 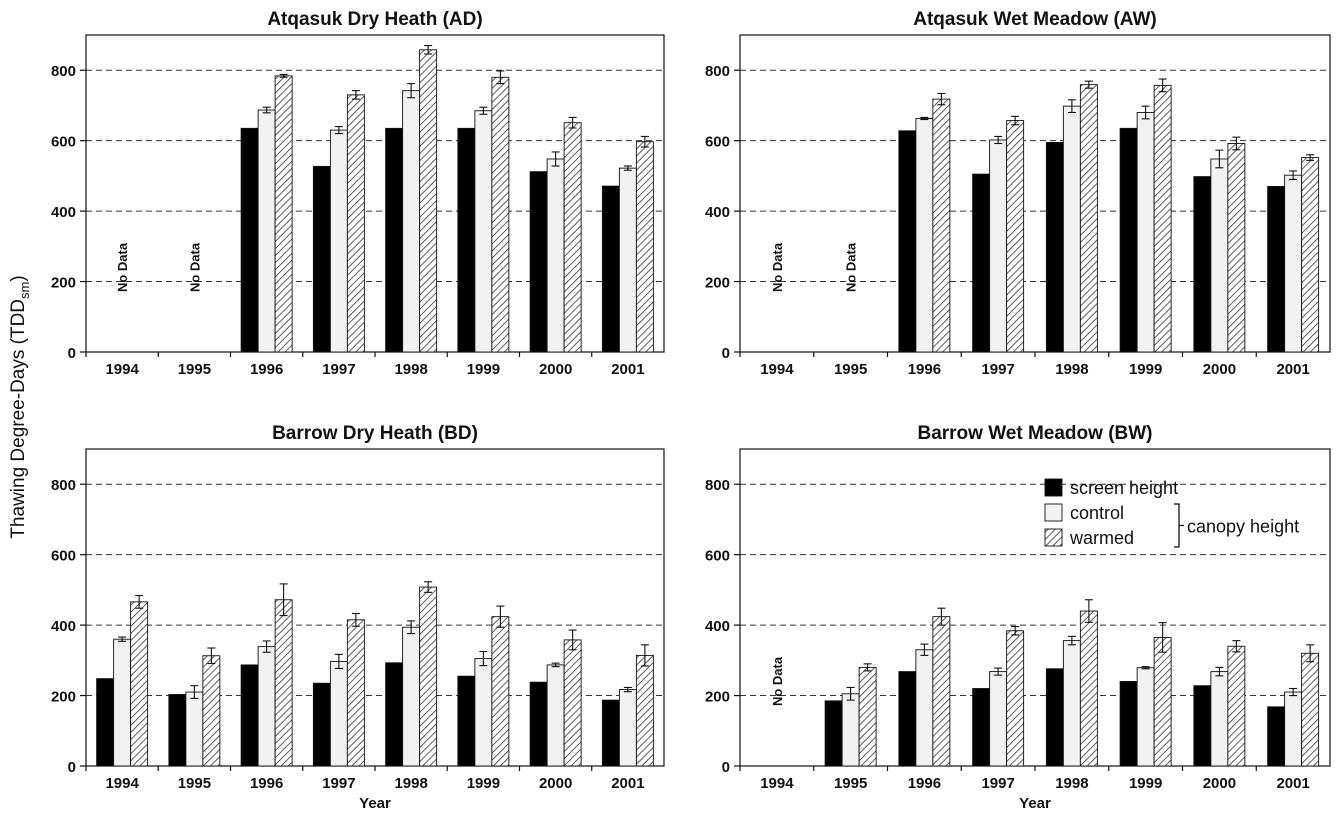 I want to click on legend-label: canopy height, so click(x=1243, y=527).